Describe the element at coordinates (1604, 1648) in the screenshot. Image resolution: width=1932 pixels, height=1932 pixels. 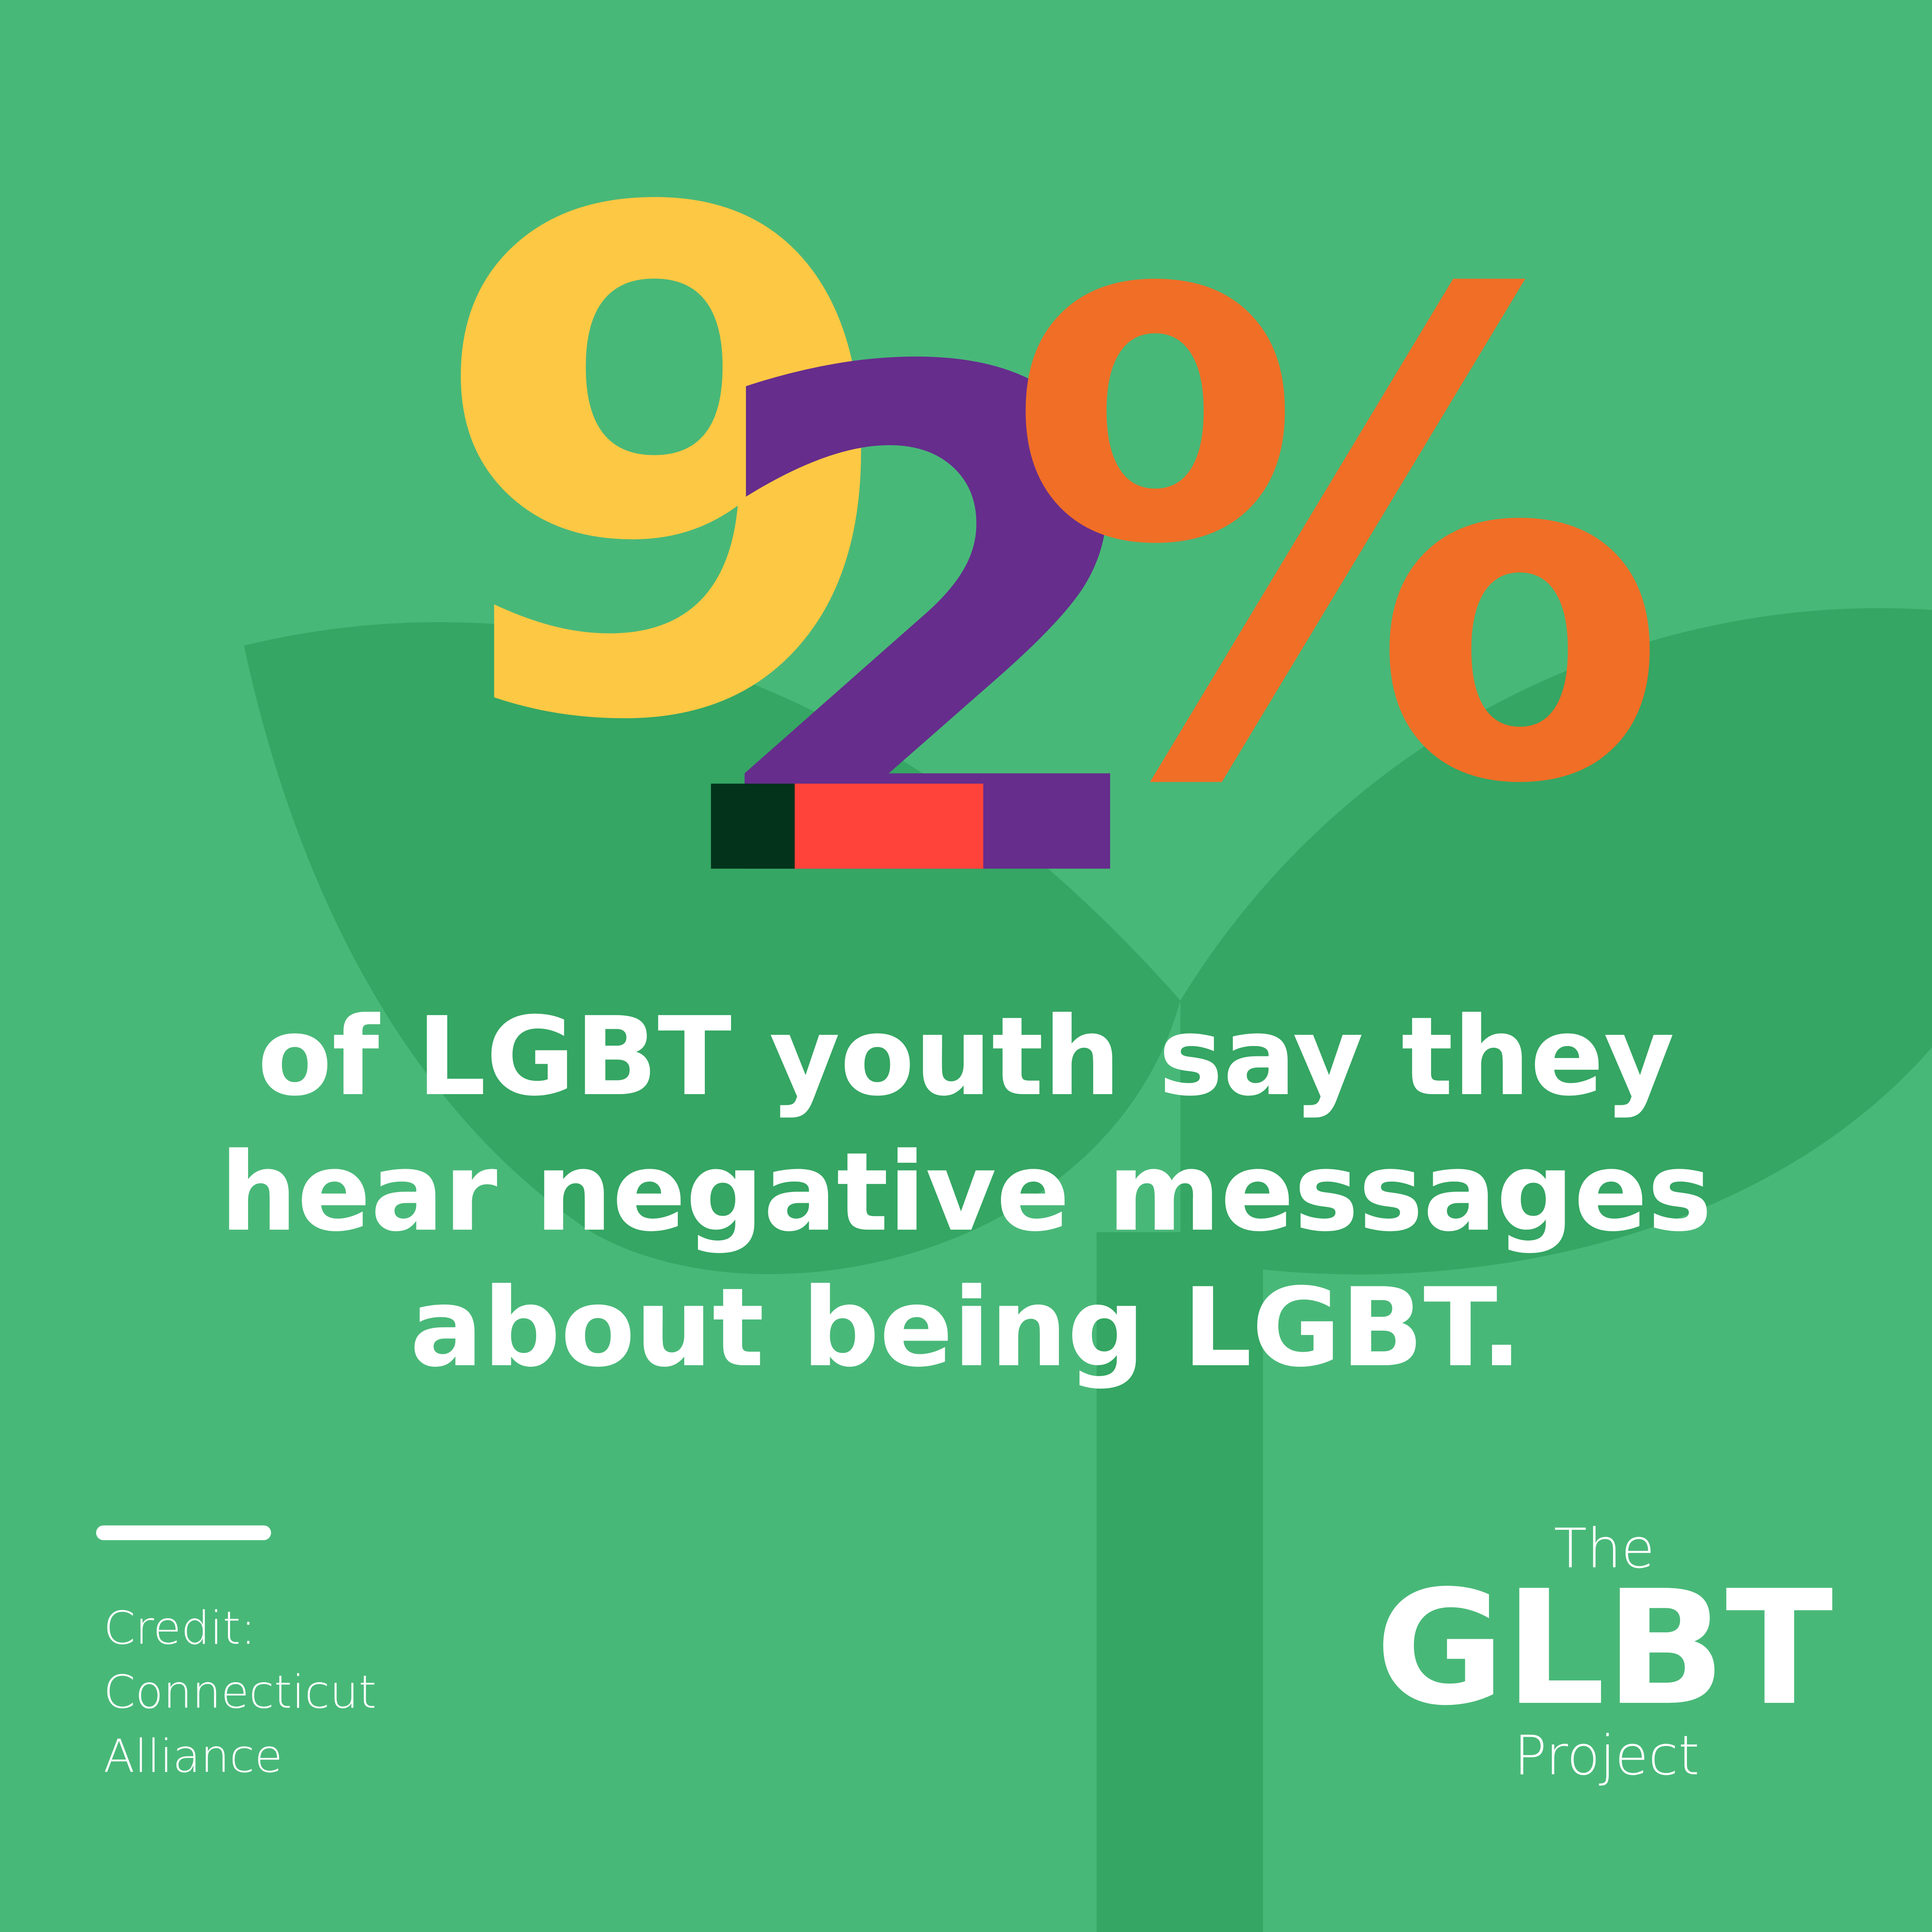
I see `logo-name: GLBT` at that location.